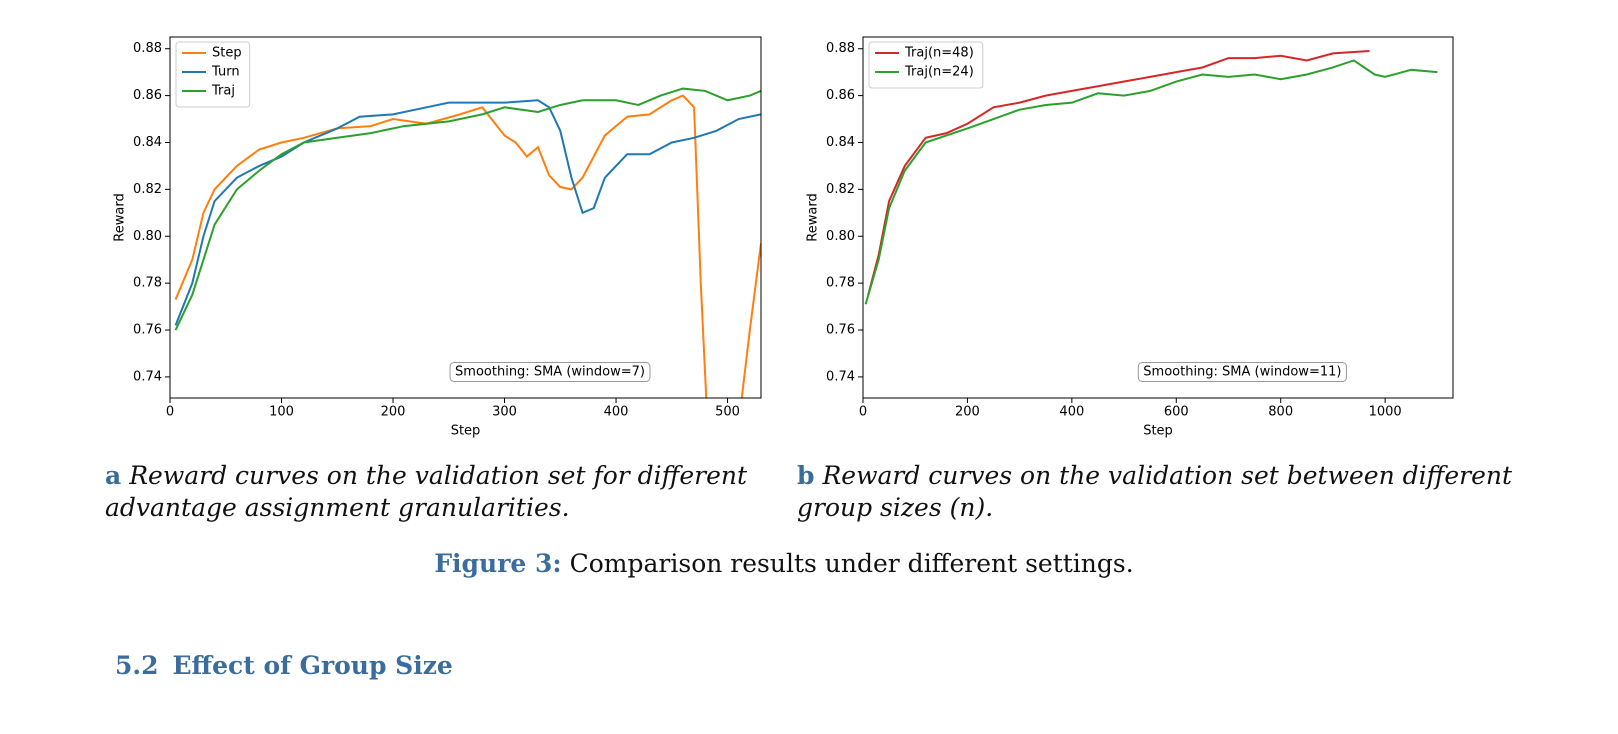 The height and width of the screenshot is (734, 1618). Describe the element at coordinates (939, 53) in the screenshot. I see `legend-label: Traj(n=48)` at that location.